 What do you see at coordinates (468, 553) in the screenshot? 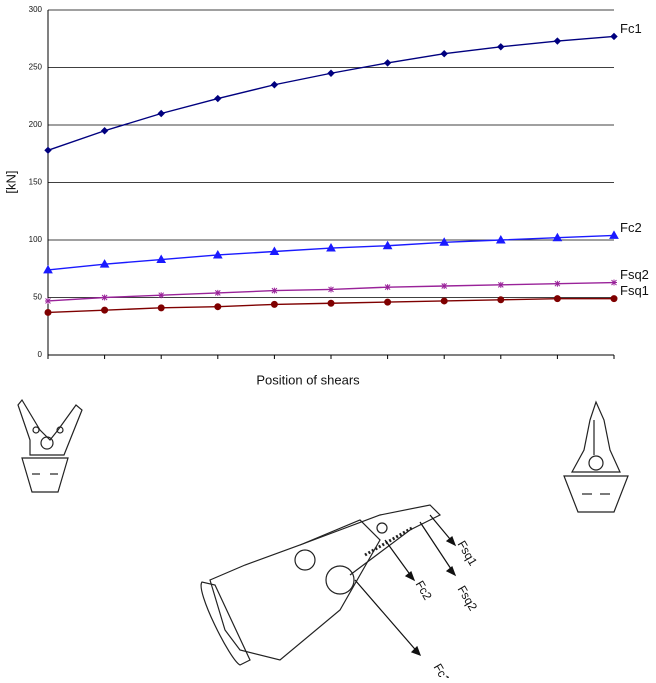
I see `arrow-label: Fsq1` at bounding box center [468, 553].